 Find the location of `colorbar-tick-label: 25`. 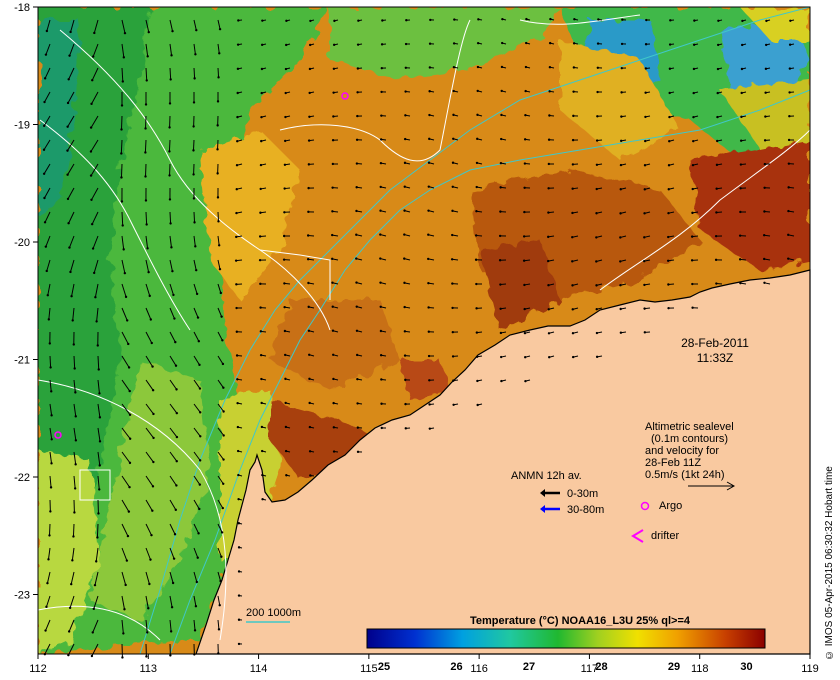

colorbar-tick-label: 25 is located at coordinates (384, 667).